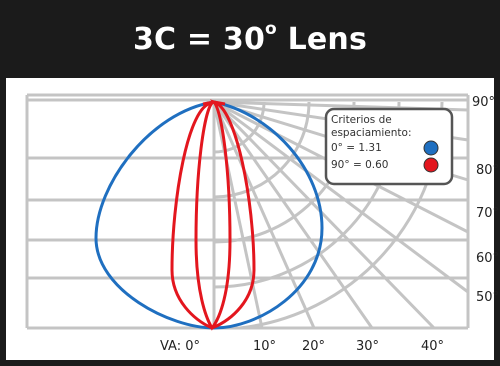 The height and width of the screenshot is (366, 500). I want to click on chart-title: 3C = 30o Lens, so click(250, 37).